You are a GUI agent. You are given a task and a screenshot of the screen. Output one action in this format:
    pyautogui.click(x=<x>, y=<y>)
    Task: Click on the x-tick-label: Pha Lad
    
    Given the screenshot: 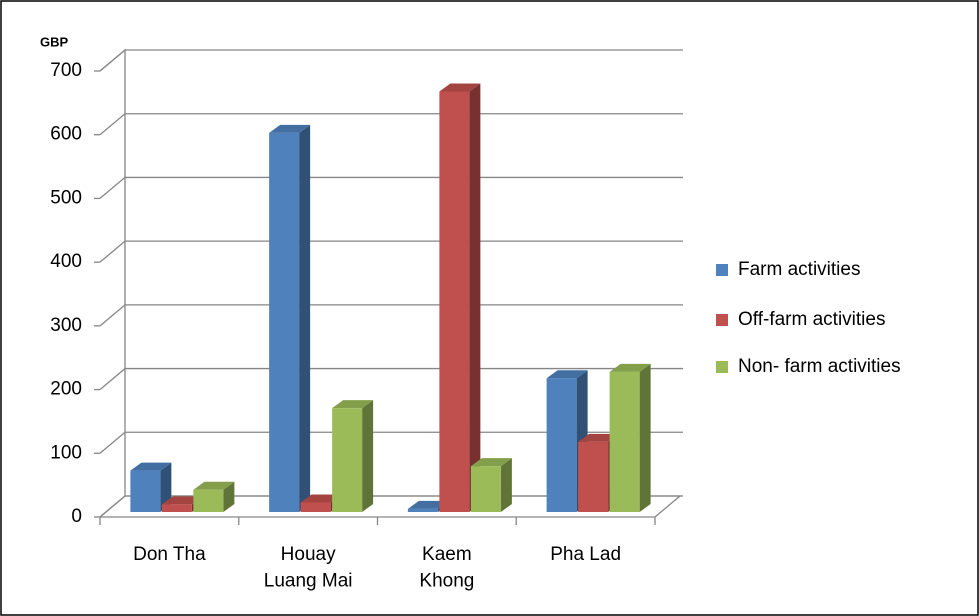 What is the action you would take?
    pyautogui.click(x=585, y=554)
    